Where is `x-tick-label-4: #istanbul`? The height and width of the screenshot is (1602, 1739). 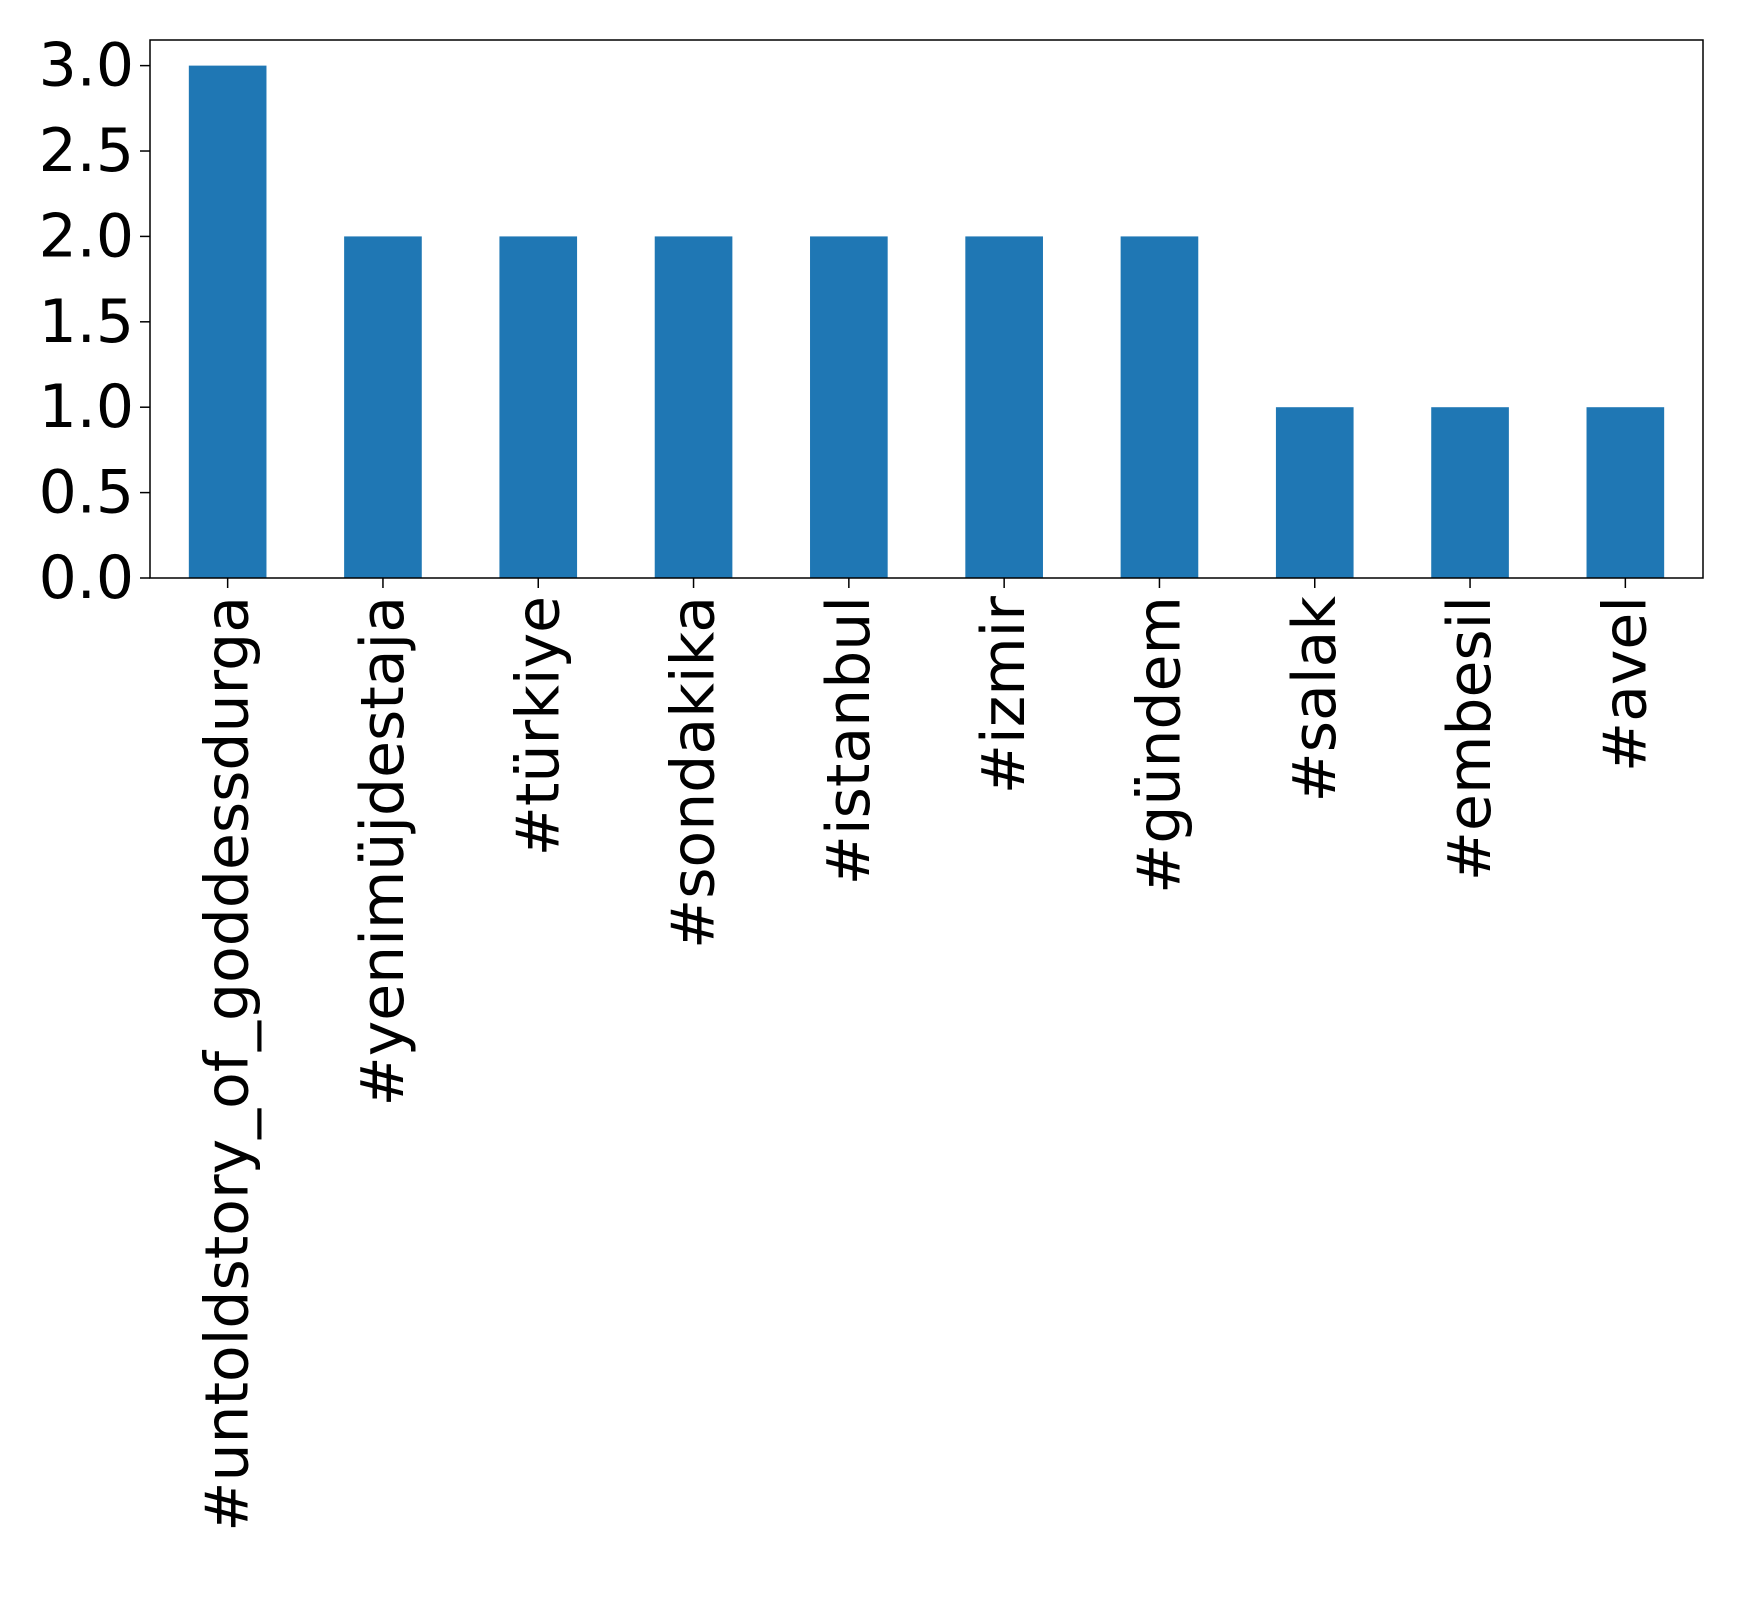
x-tick-label-4: #istanbul is located at coordinates (849, 740).